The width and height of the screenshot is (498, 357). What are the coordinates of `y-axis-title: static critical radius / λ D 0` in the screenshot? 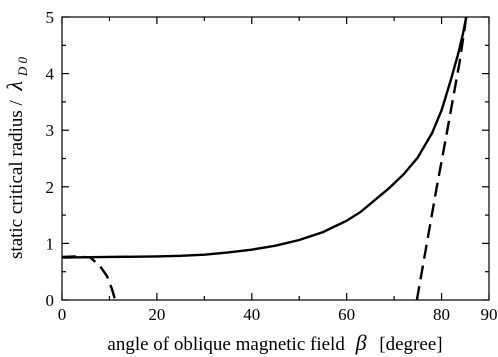 It's located at (16, 158).